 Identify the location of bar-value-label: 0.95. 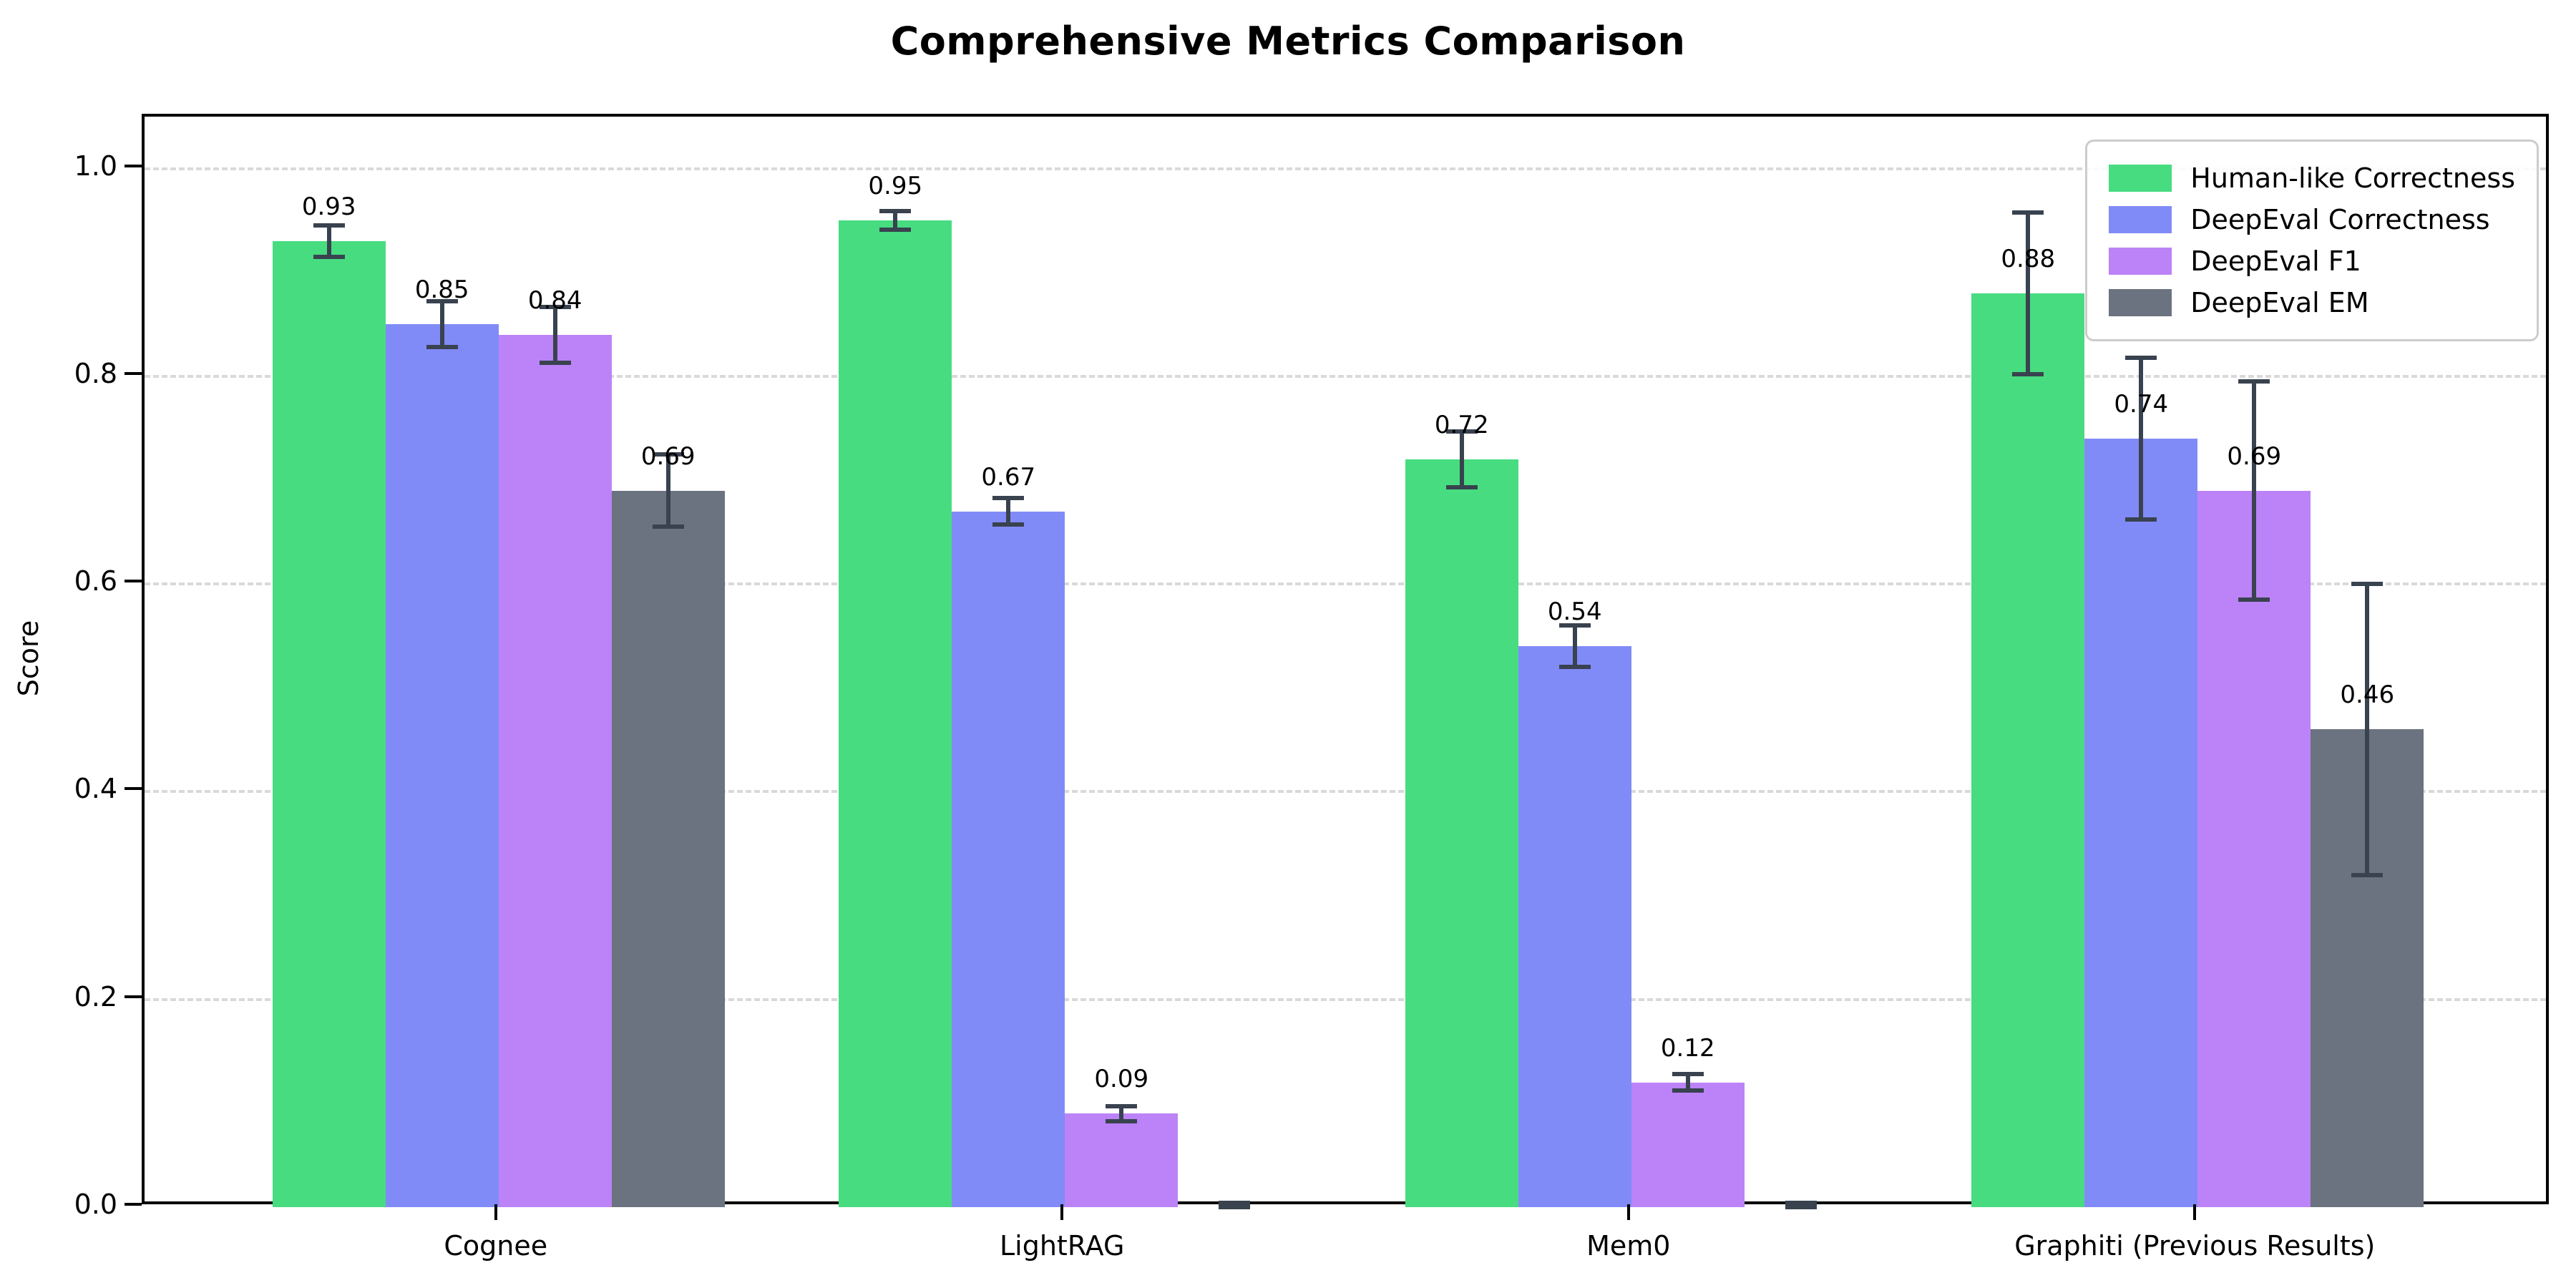
(895, 186).